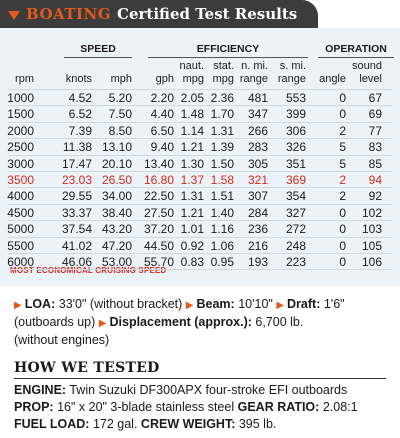  Describe the element at coordinates (55, 322) in the screenshot. I see `spec-draft-note: (outboards up)` at that location.